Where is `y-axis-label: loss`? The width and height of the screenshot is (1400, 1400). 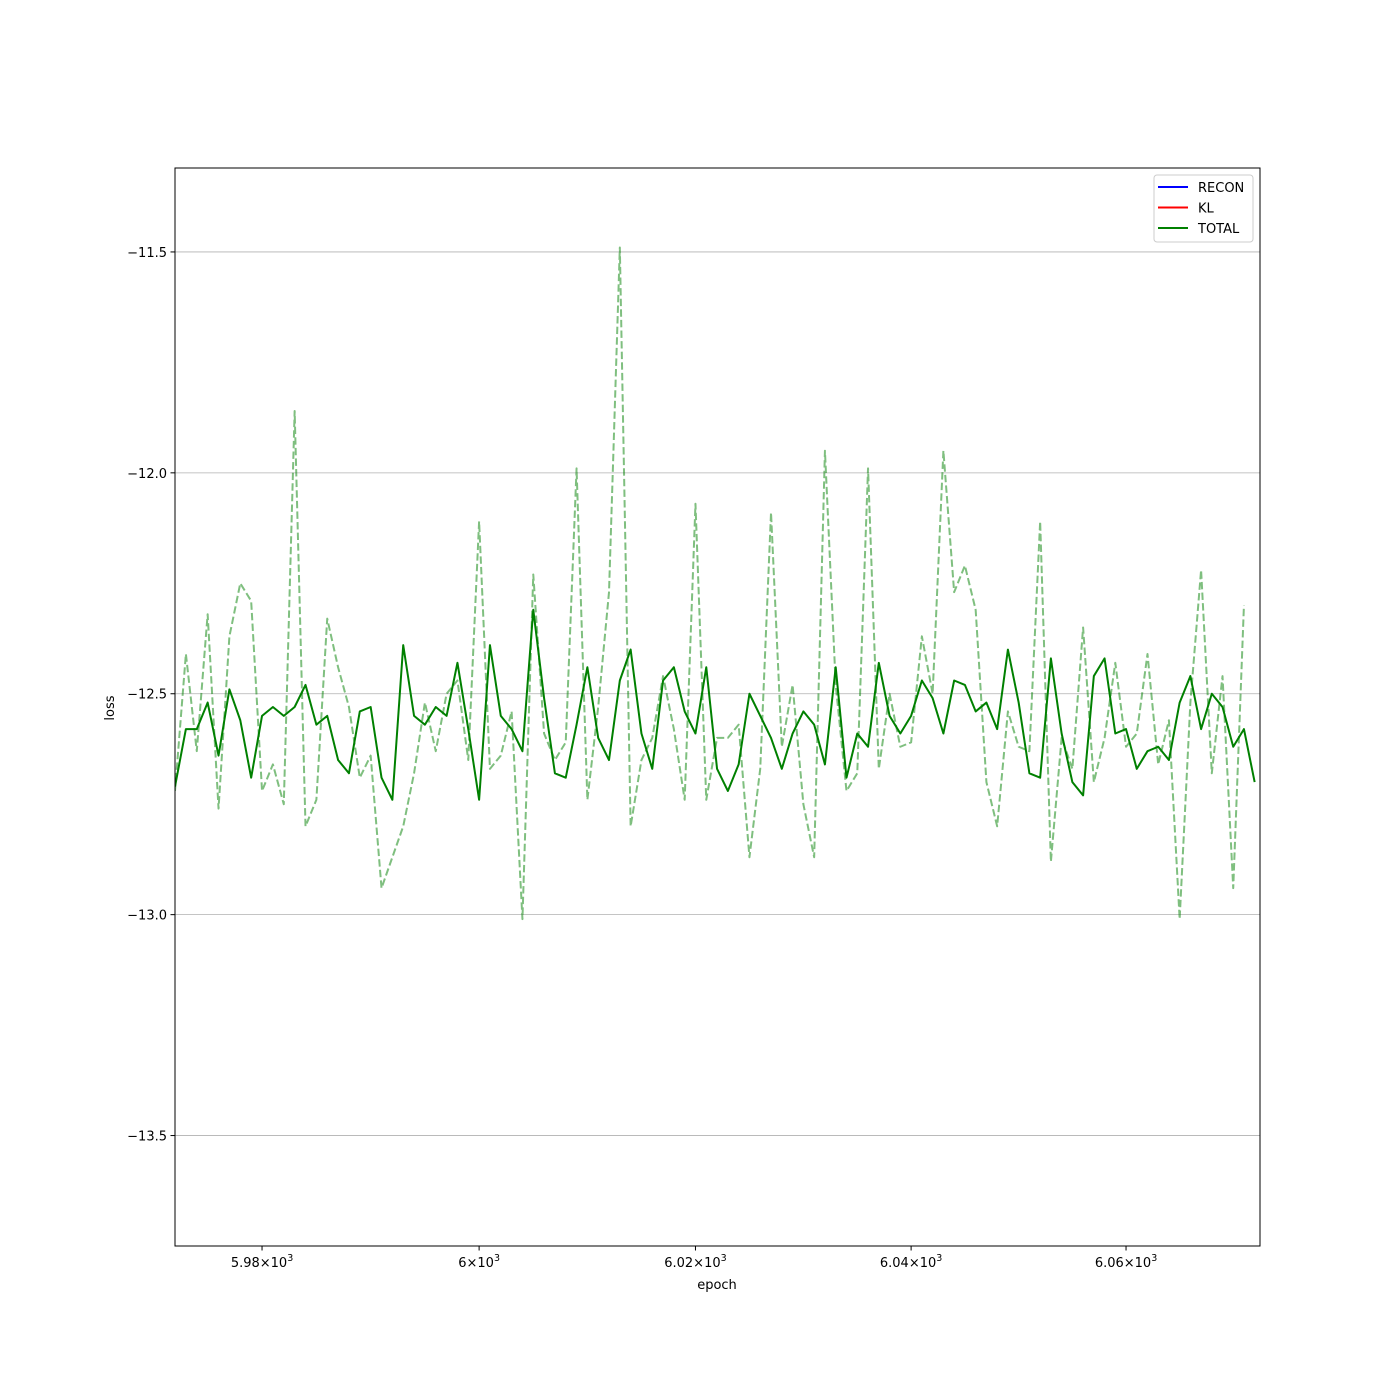 y-axis-label: loss is located at coordinates (110, 707).